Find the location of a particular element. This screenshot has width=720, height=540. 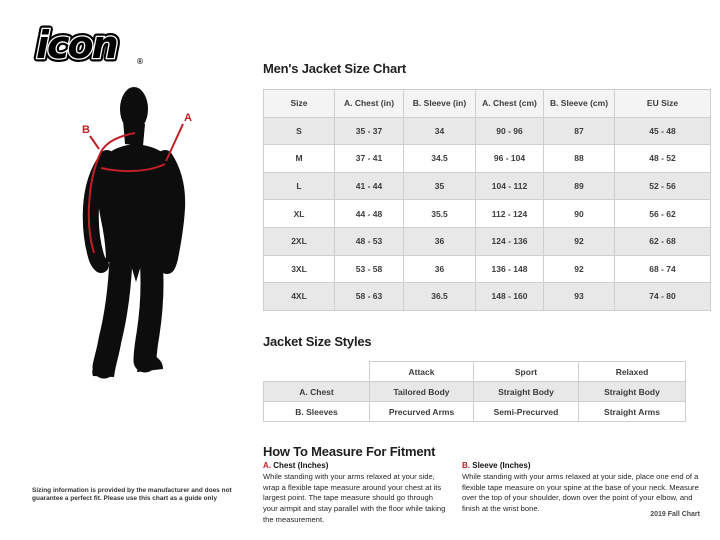

table-row: L 41 - 44 35 104 - 112 89 52 - 56 is located at coordinates (487, 186).